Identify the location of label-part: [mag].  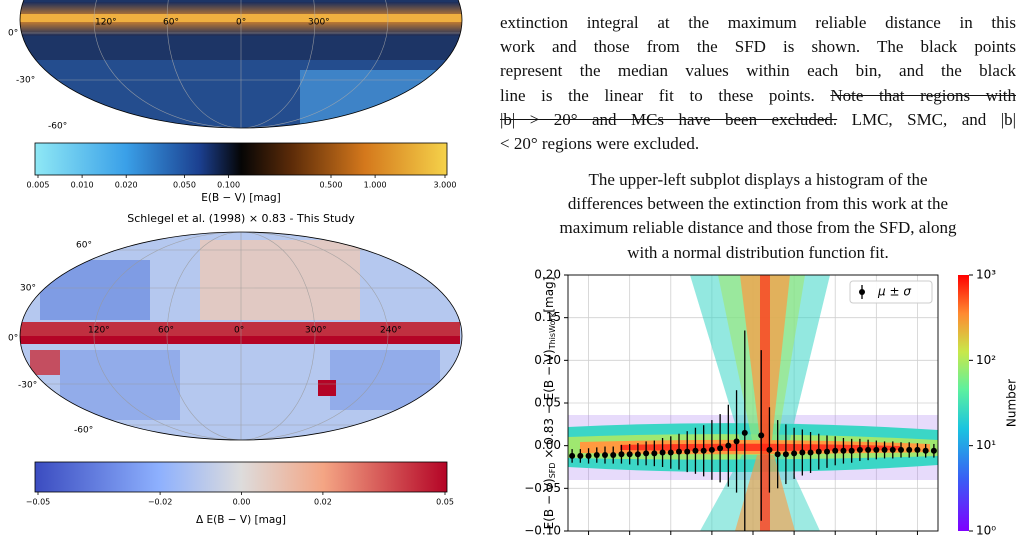
(549, 295).